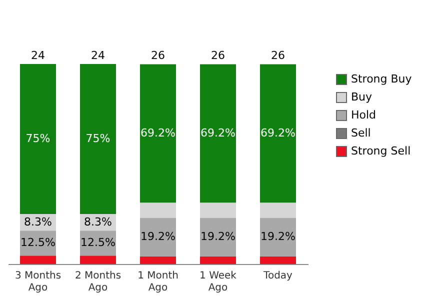 The width and height of the screenshot is (440, 300). What do you see at coordinates (98, 282) in the screenshot?
I see `x-tick-label: 2 Months Ago` at bounding box center [98, 282].